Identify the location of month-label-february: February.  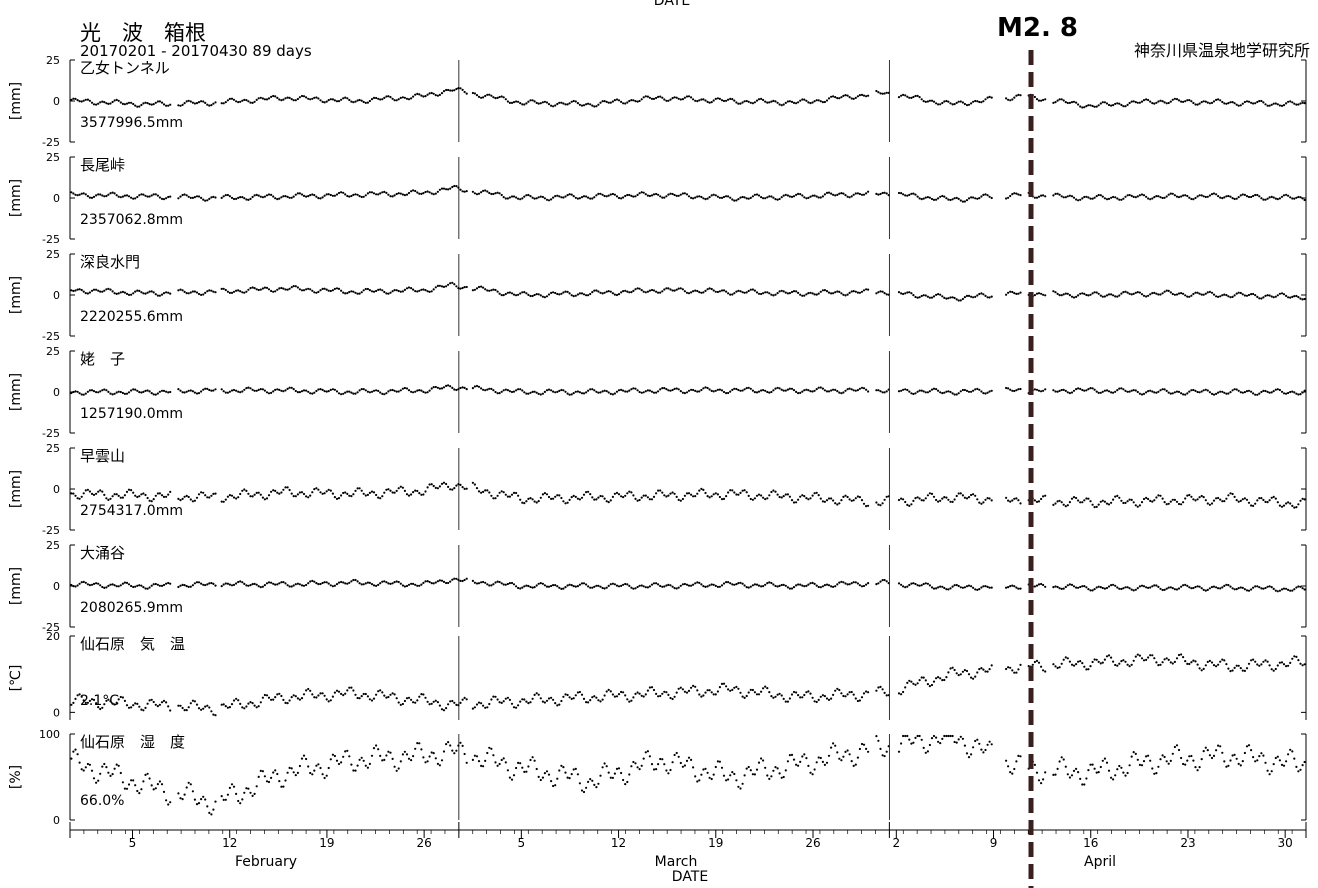
(266, 862).